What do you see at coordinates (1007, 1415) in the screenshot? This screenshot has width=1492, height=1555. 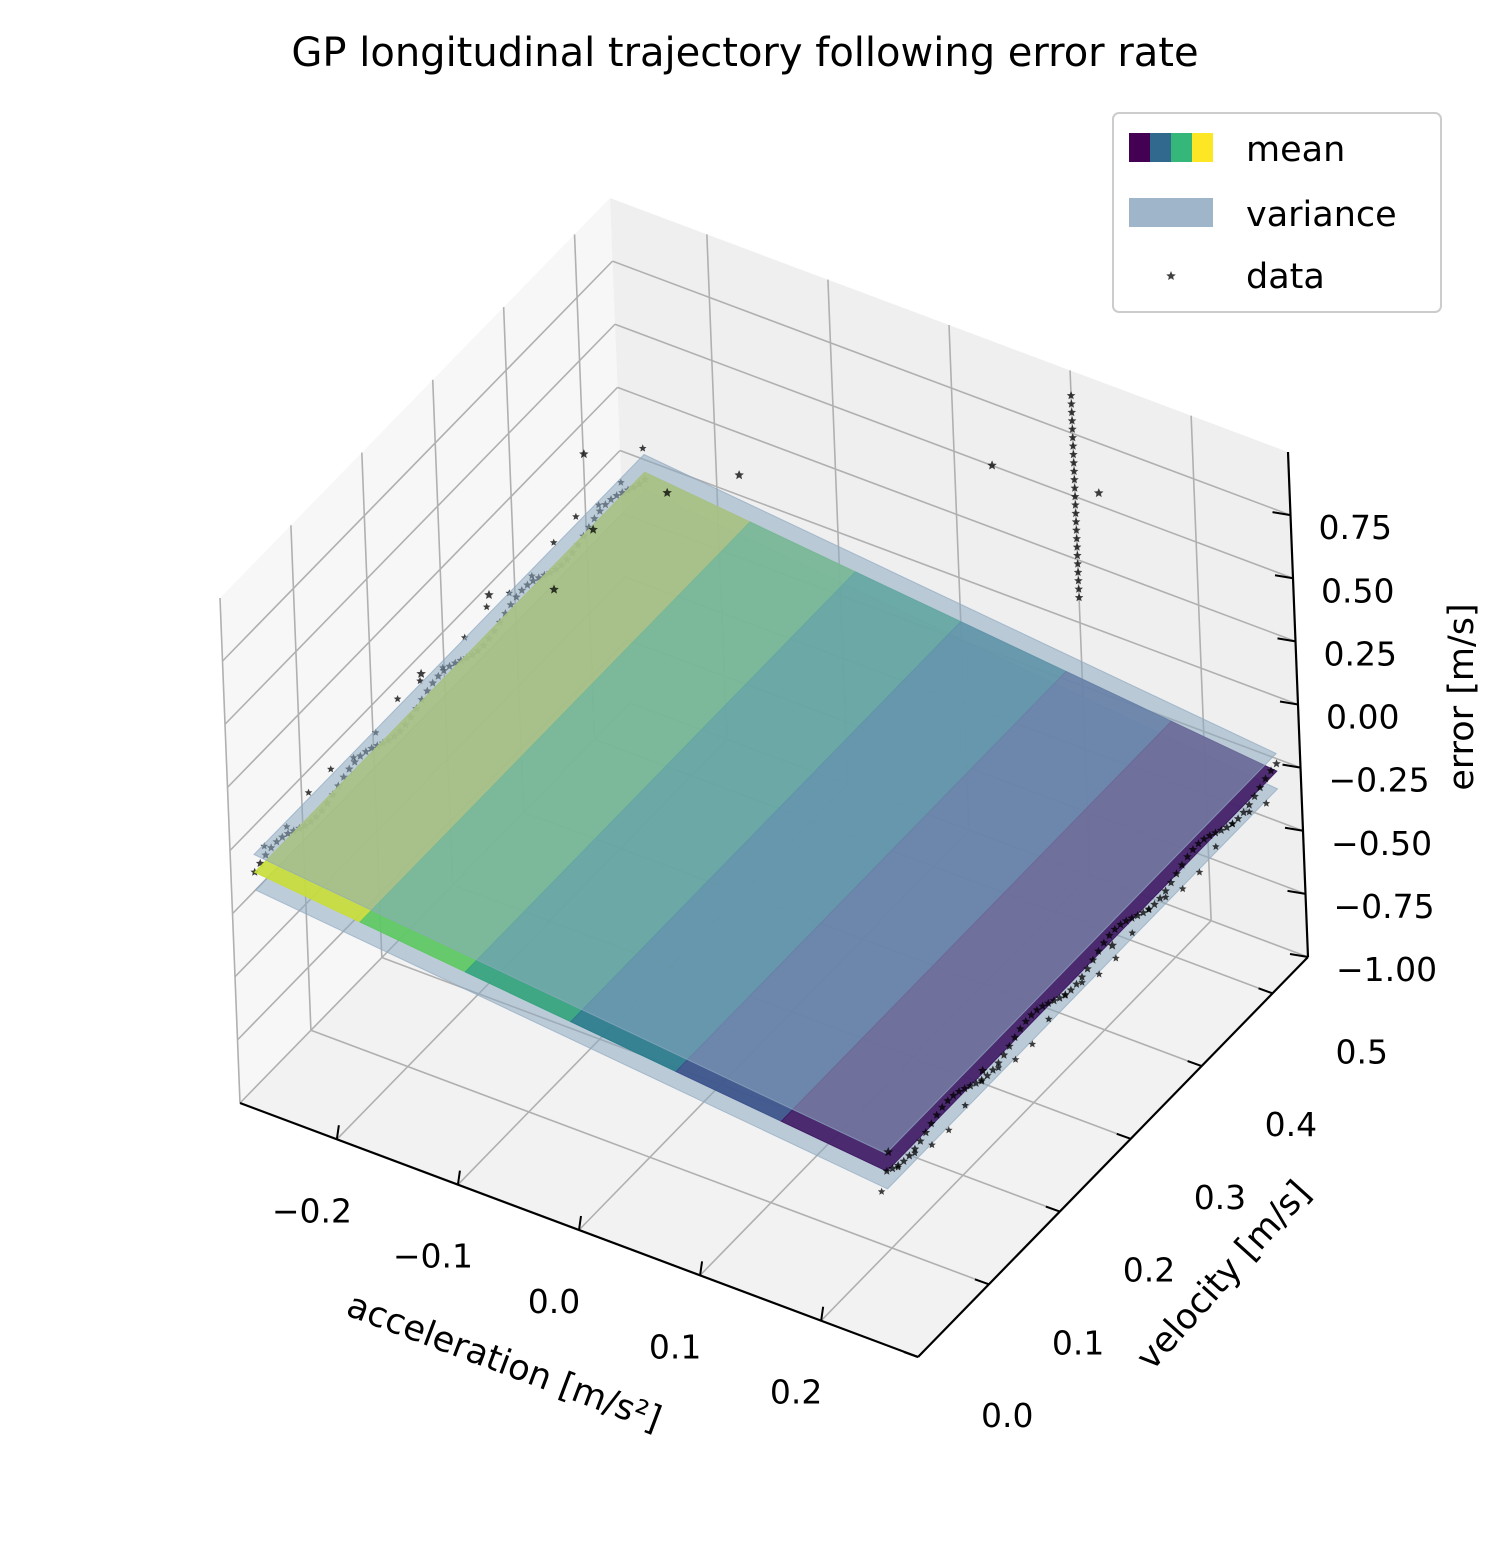 I see `y-tick-label: 0.0` at bounding box center [1007, 1415].